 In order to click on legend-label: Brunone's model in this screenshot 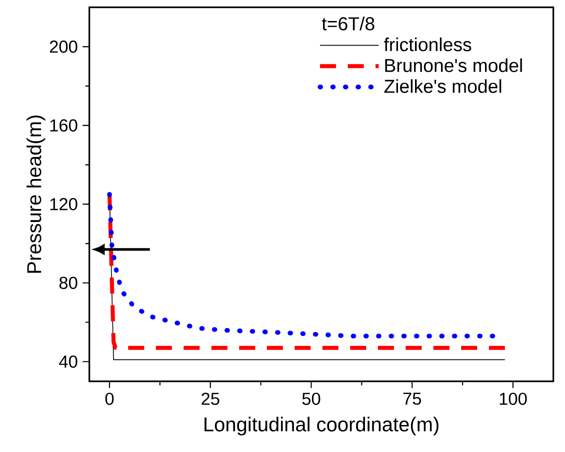, I will do `click(453, 65)`.